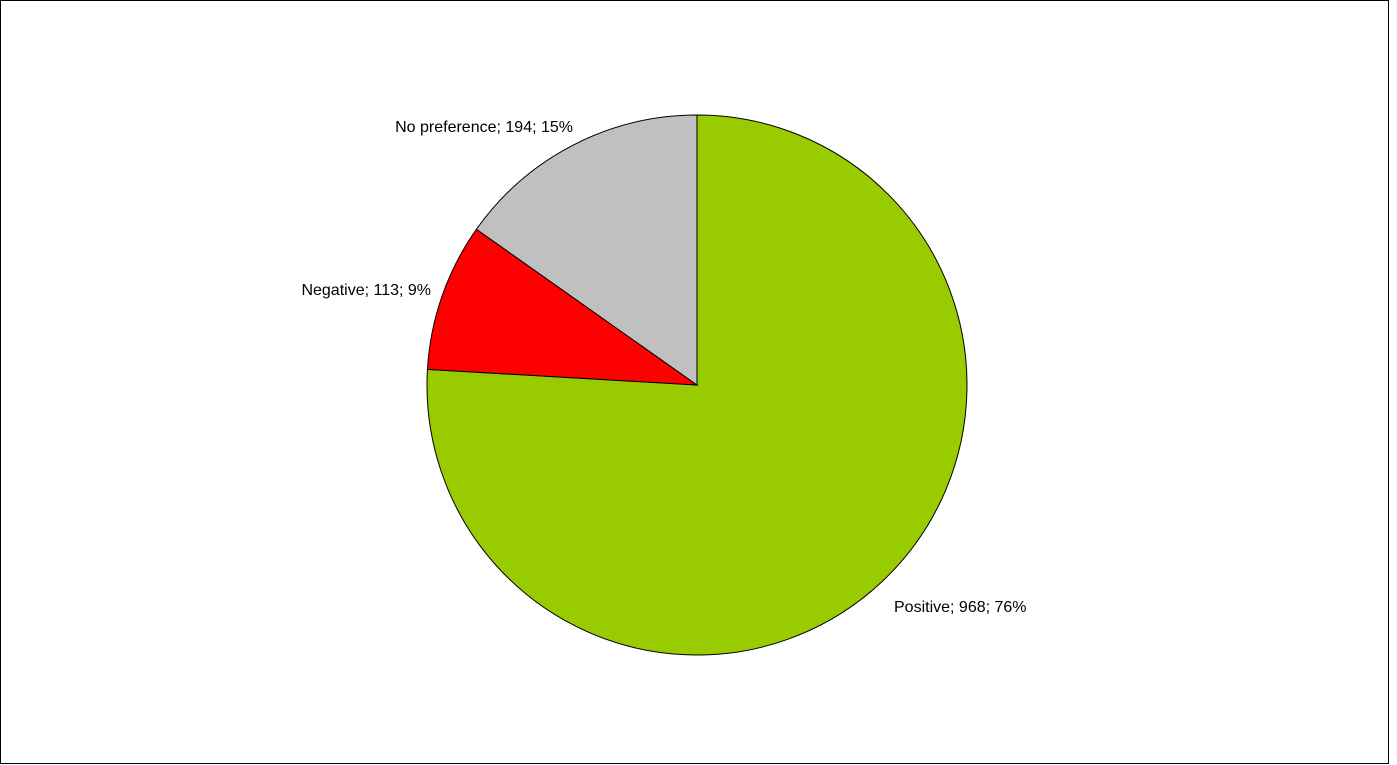  I want to click on data-label-no-preference: No preference; 194; 15%, so click(484, 127).